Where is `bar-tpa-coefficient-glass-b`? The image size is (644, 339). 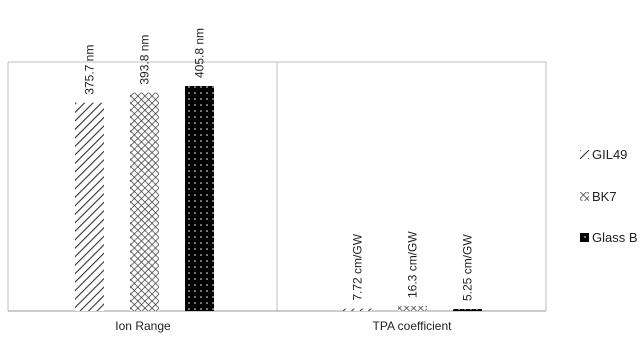
bar-tpa-coefficient-glass-b is located at coordinates (467, 310).